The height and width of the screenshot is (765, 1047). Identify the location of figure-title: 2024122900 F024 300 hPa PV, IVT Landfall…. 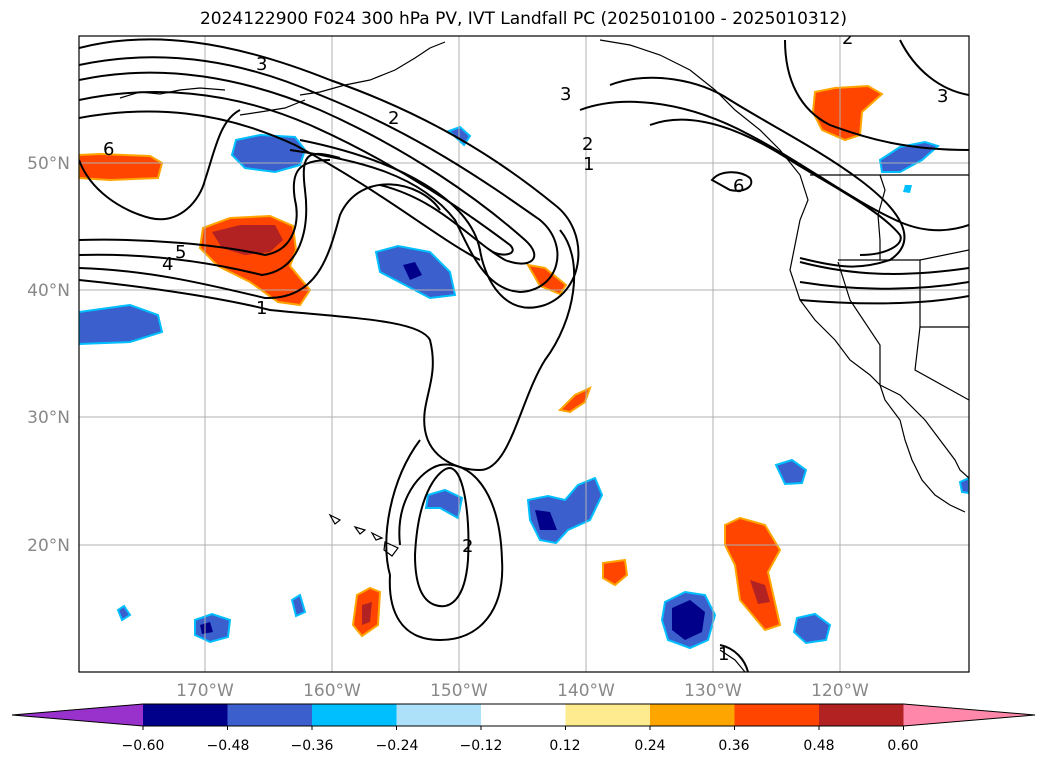
(523, 19).